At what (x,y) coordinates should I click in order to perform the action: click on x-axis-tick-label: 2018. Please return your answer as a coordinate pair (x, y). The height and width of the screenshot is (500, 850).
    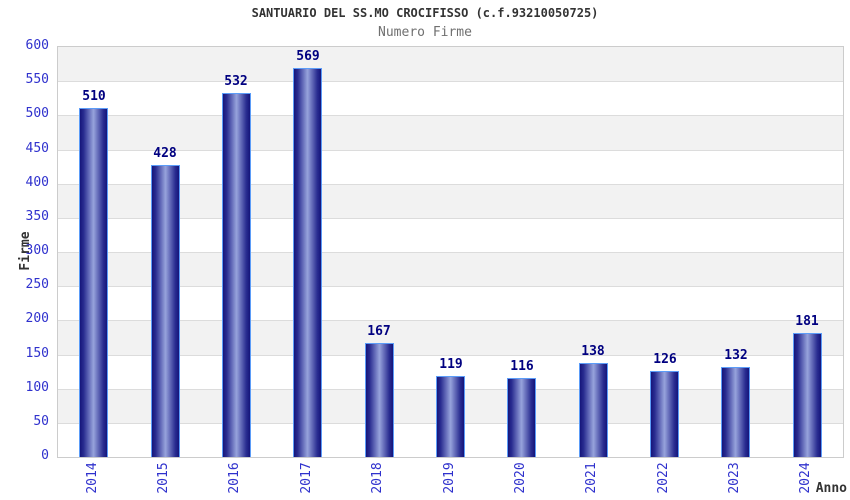
    Looking at the image, I should click on (377, 478).